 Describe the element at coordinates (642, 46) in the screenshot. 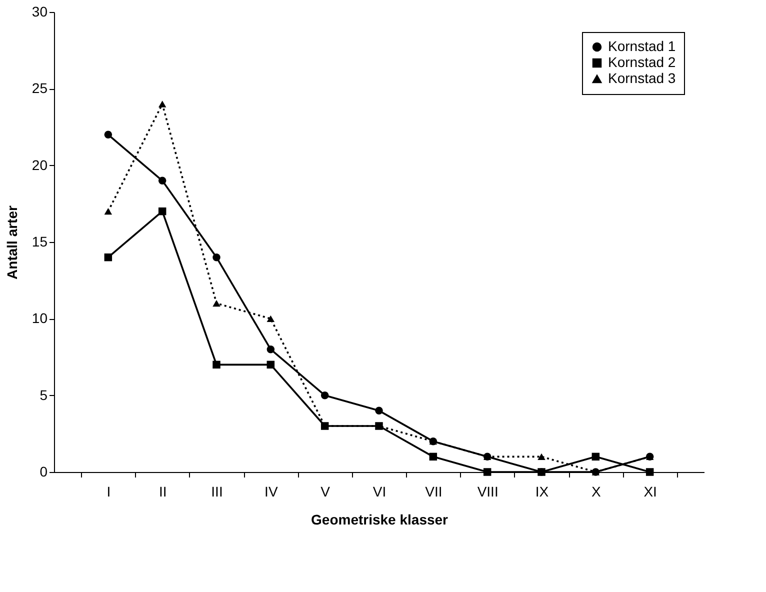

I see `legend-label: Kornstad 1` at that location.